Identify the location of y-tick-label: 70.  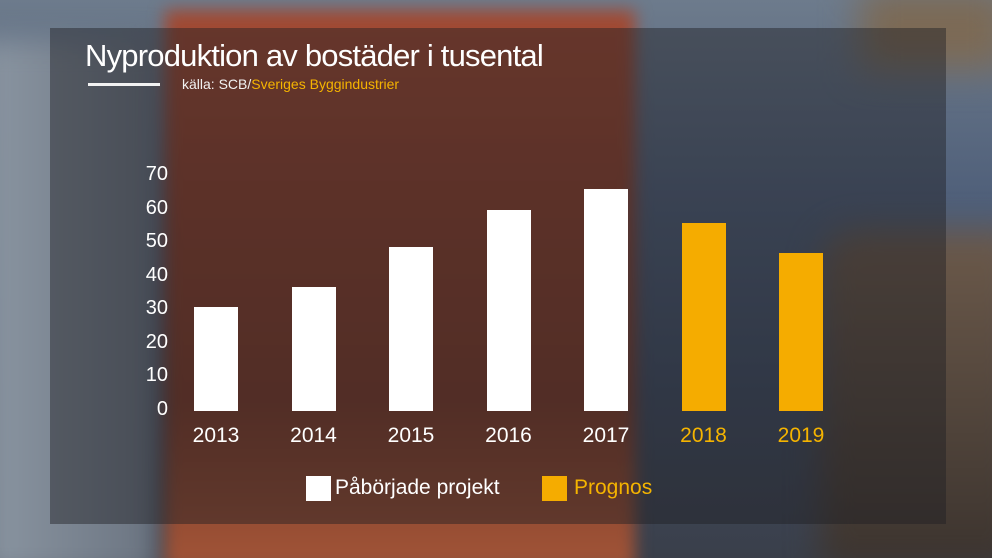
(156, 174).